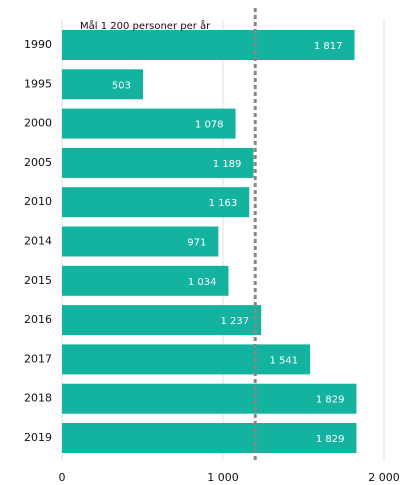 This screenshot has height=485, width=408. Describe the element at coordinates (38, 162) in the screenshot. I see `y-tick-label: 2005` at that location.